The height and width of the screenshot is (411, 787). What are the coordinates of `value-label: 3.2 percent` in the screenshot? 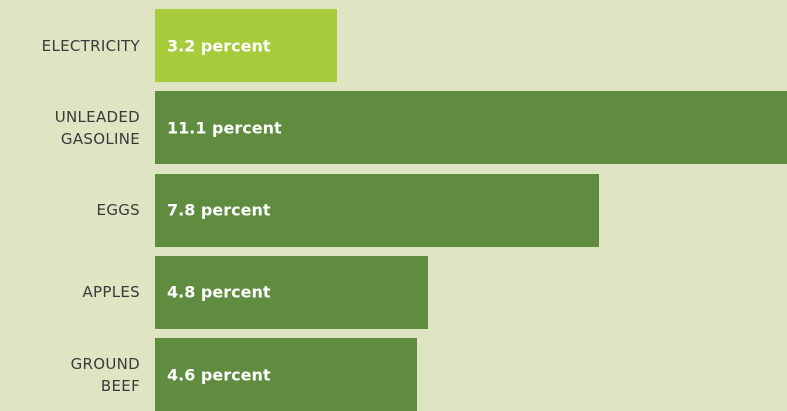 It's located at (219, 45).